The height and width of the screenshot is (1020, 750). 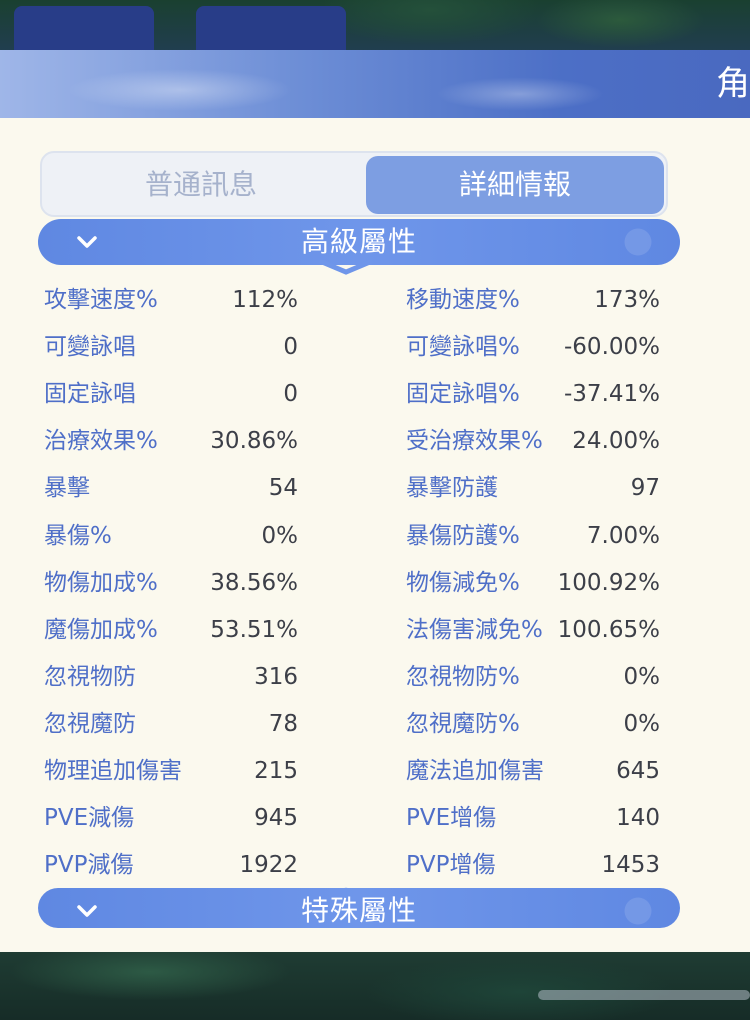 I want to click on stat-row: 物理追加傷害 215, so click(x=171, y=771).